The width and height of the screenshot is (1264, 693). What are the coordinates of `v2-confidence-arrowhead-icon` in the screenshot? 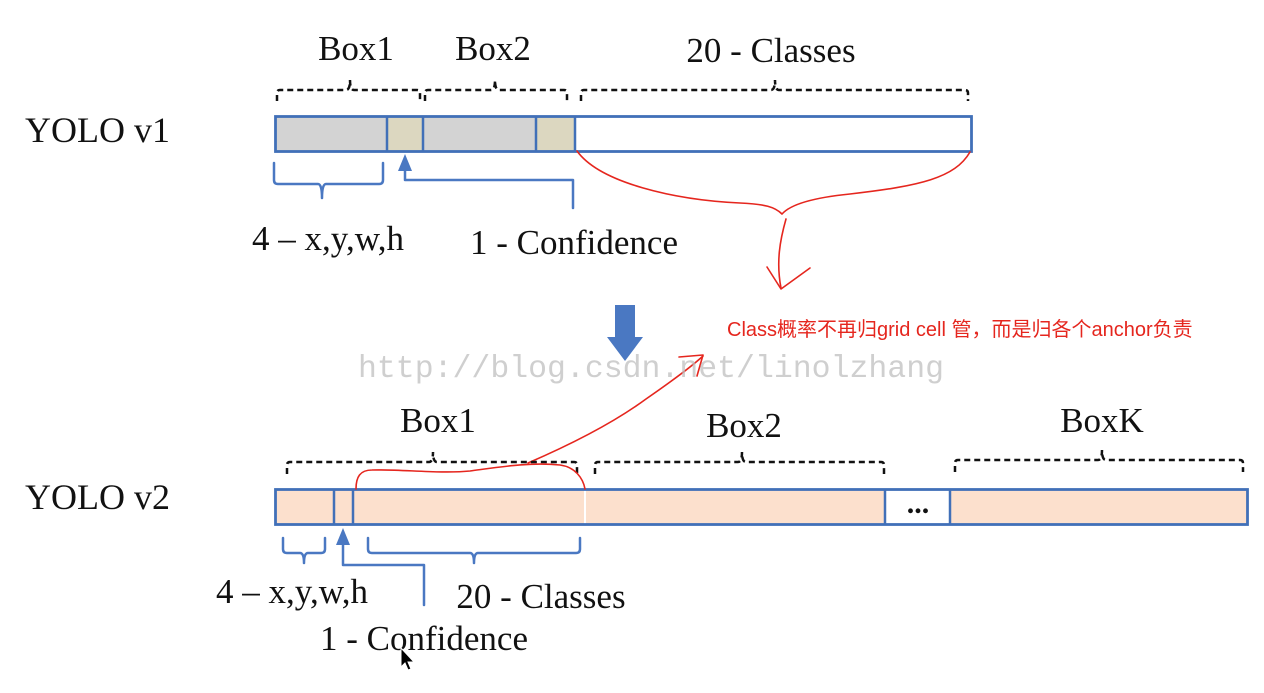 It's located at (343, 536).